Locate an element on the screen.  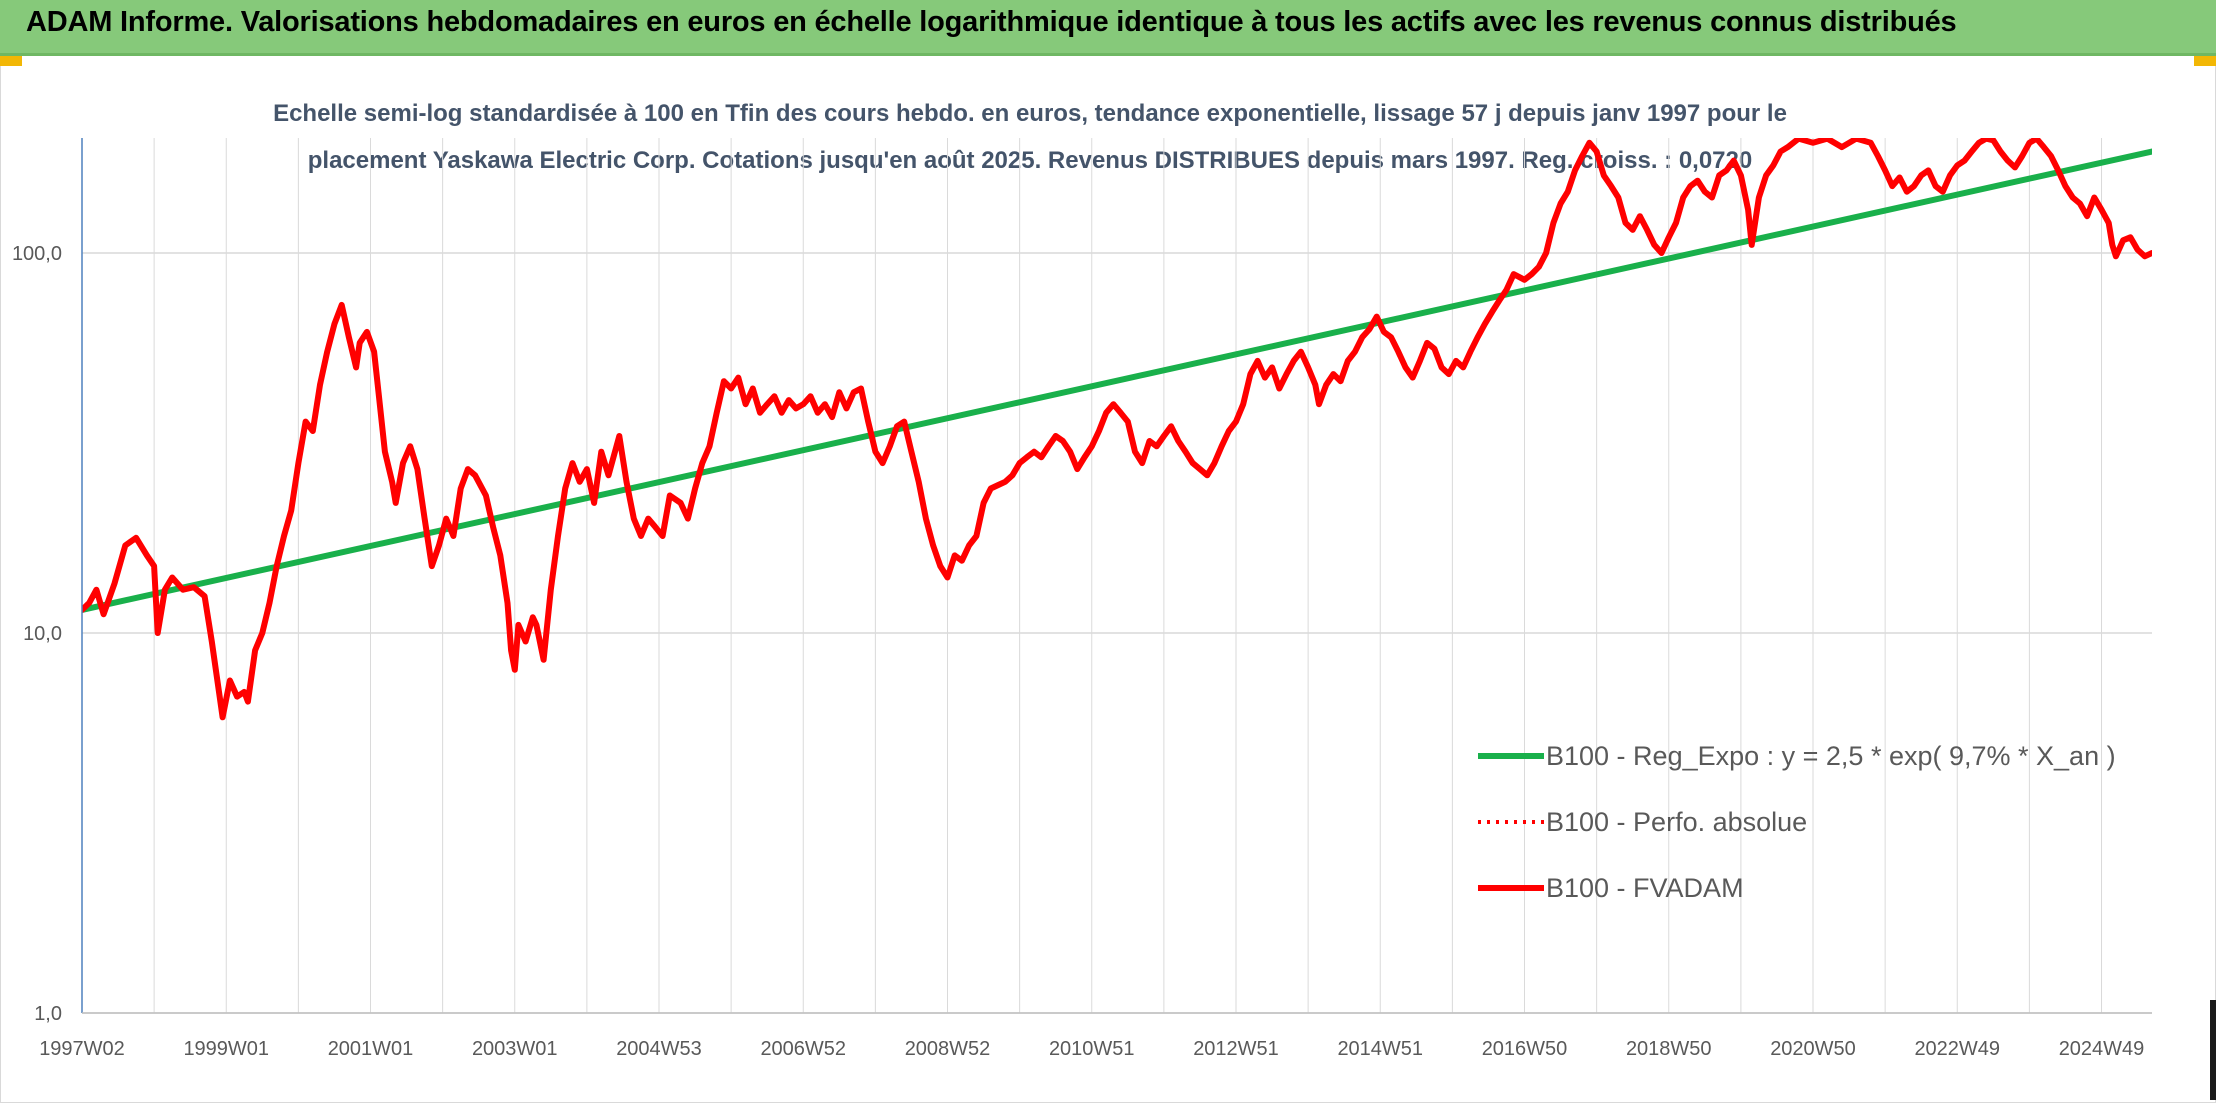
corner-marker-right is located at coordinates (2205, 61).